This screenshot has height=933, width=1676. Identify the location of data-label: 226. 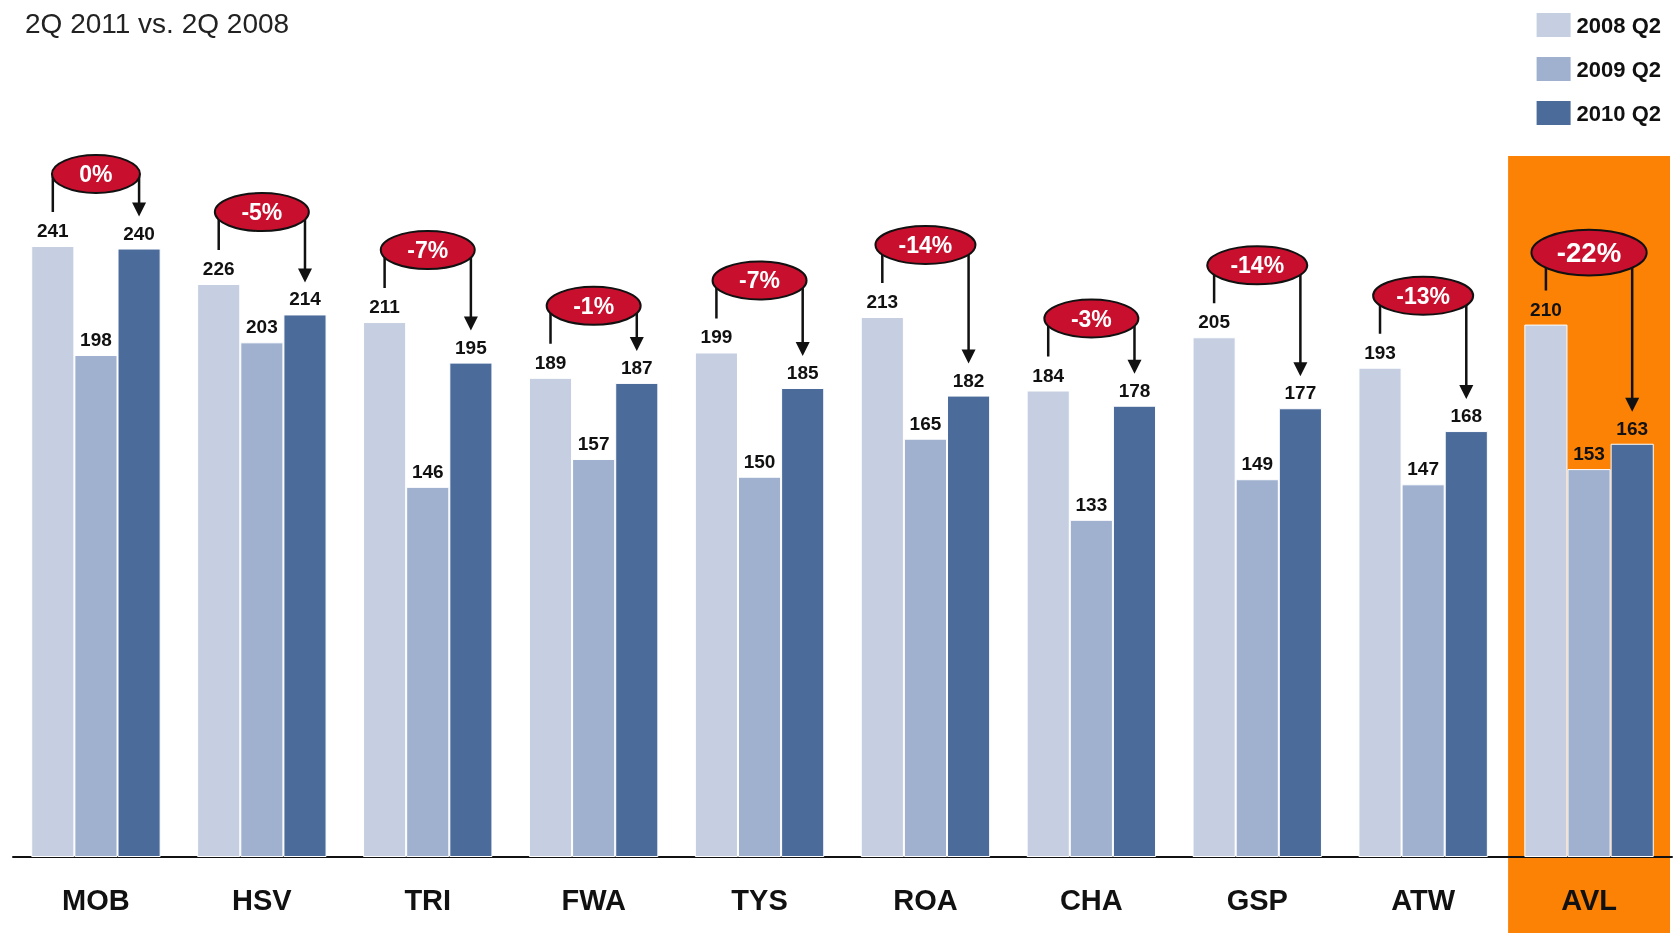
(218, 269).